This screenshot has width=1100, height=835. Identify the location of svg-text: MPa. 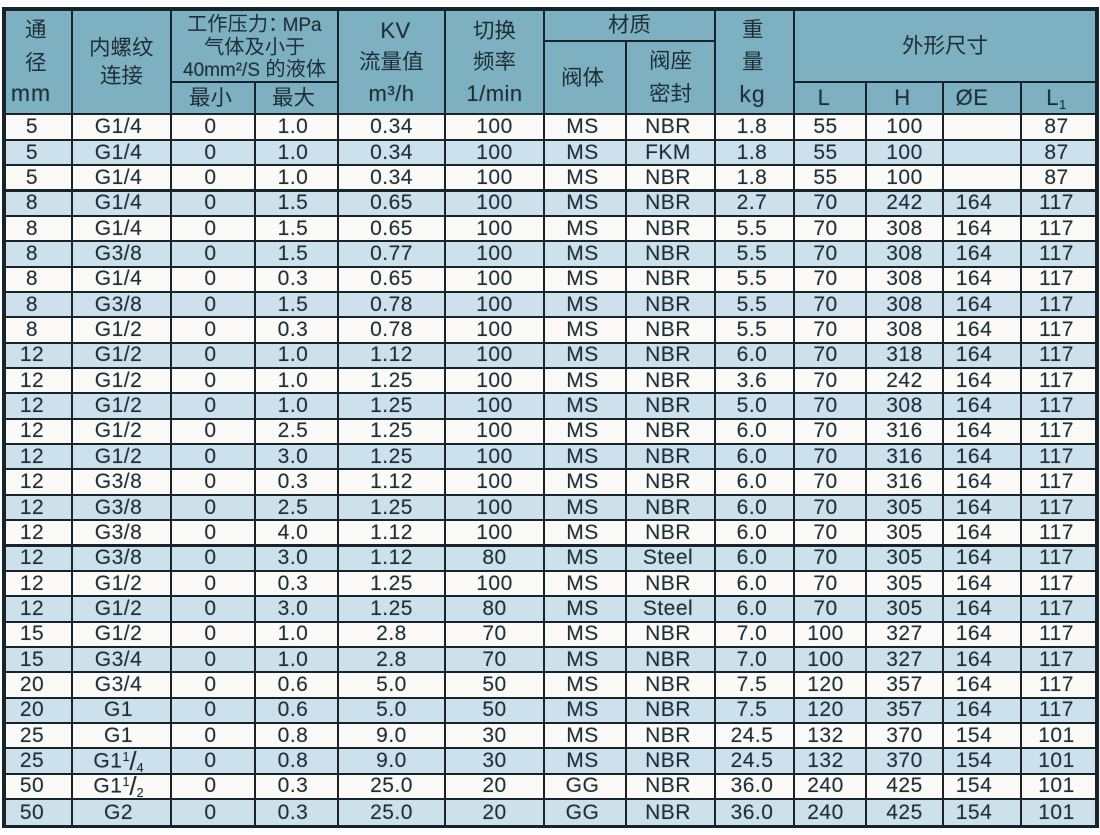
(302, 25).